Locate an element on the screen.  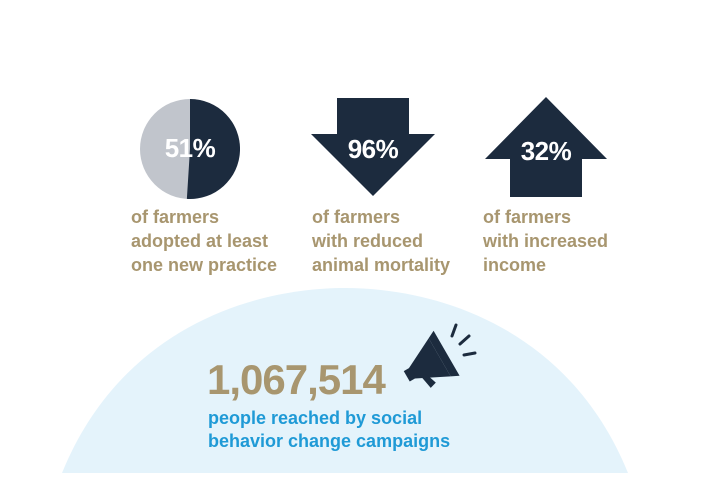
caption-line: animal mortality is located at coordinates (381, 265).